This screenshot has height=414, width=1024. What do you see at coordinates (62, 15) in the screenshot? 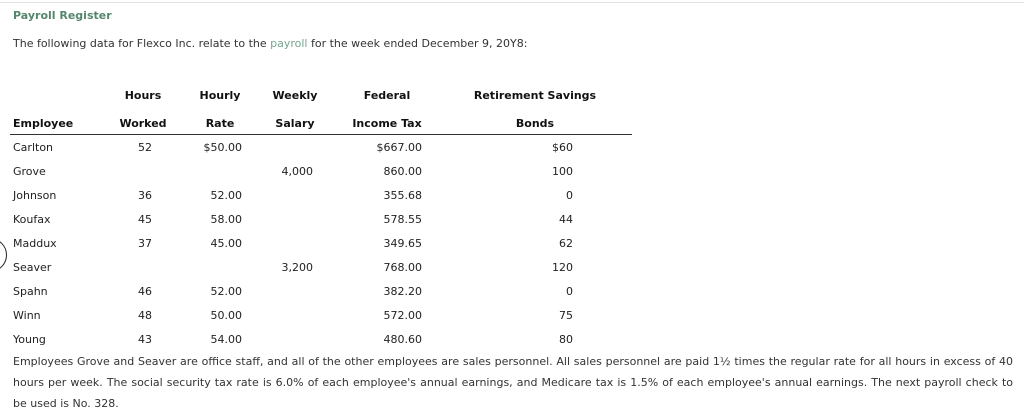
I see `page-title: Payroll Register` at bounding box center [62, 15].